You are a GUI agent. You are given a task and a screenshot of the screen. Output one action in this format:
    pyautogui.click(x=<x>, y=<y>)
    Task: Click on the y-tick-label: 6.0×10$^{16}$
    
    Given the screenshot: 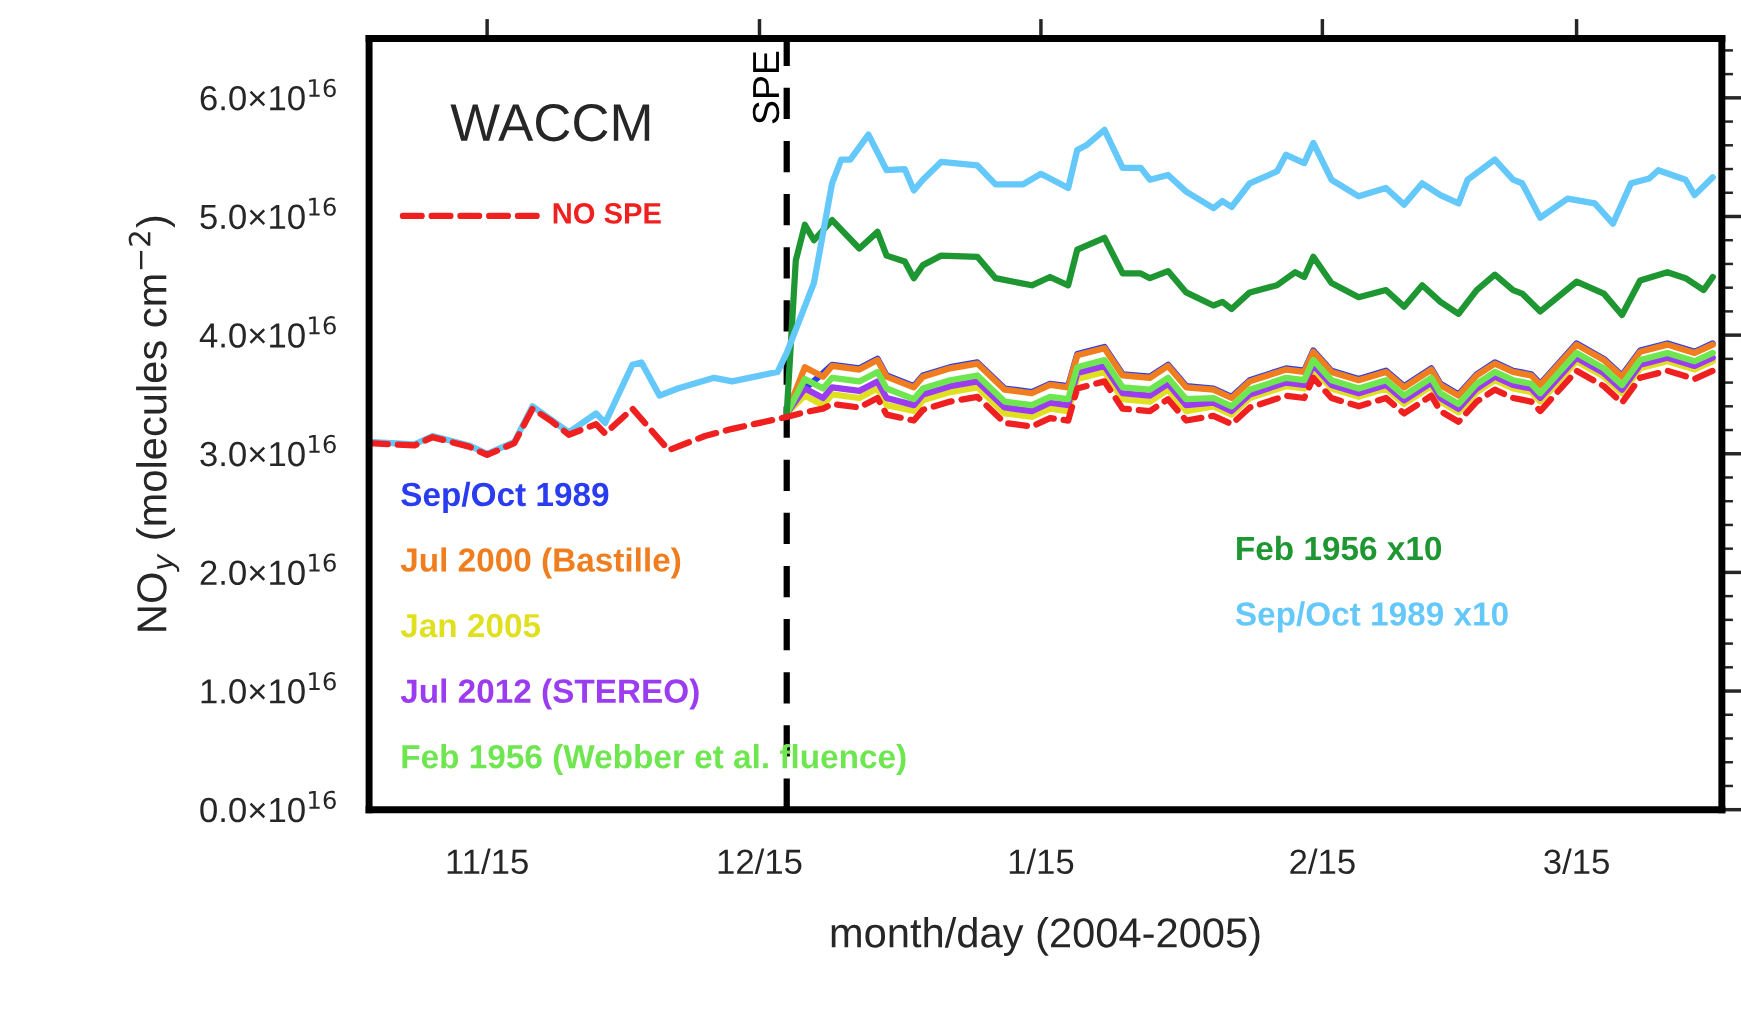 What is the action you would take?
    pyautogui.click(x=268, y=94)
    